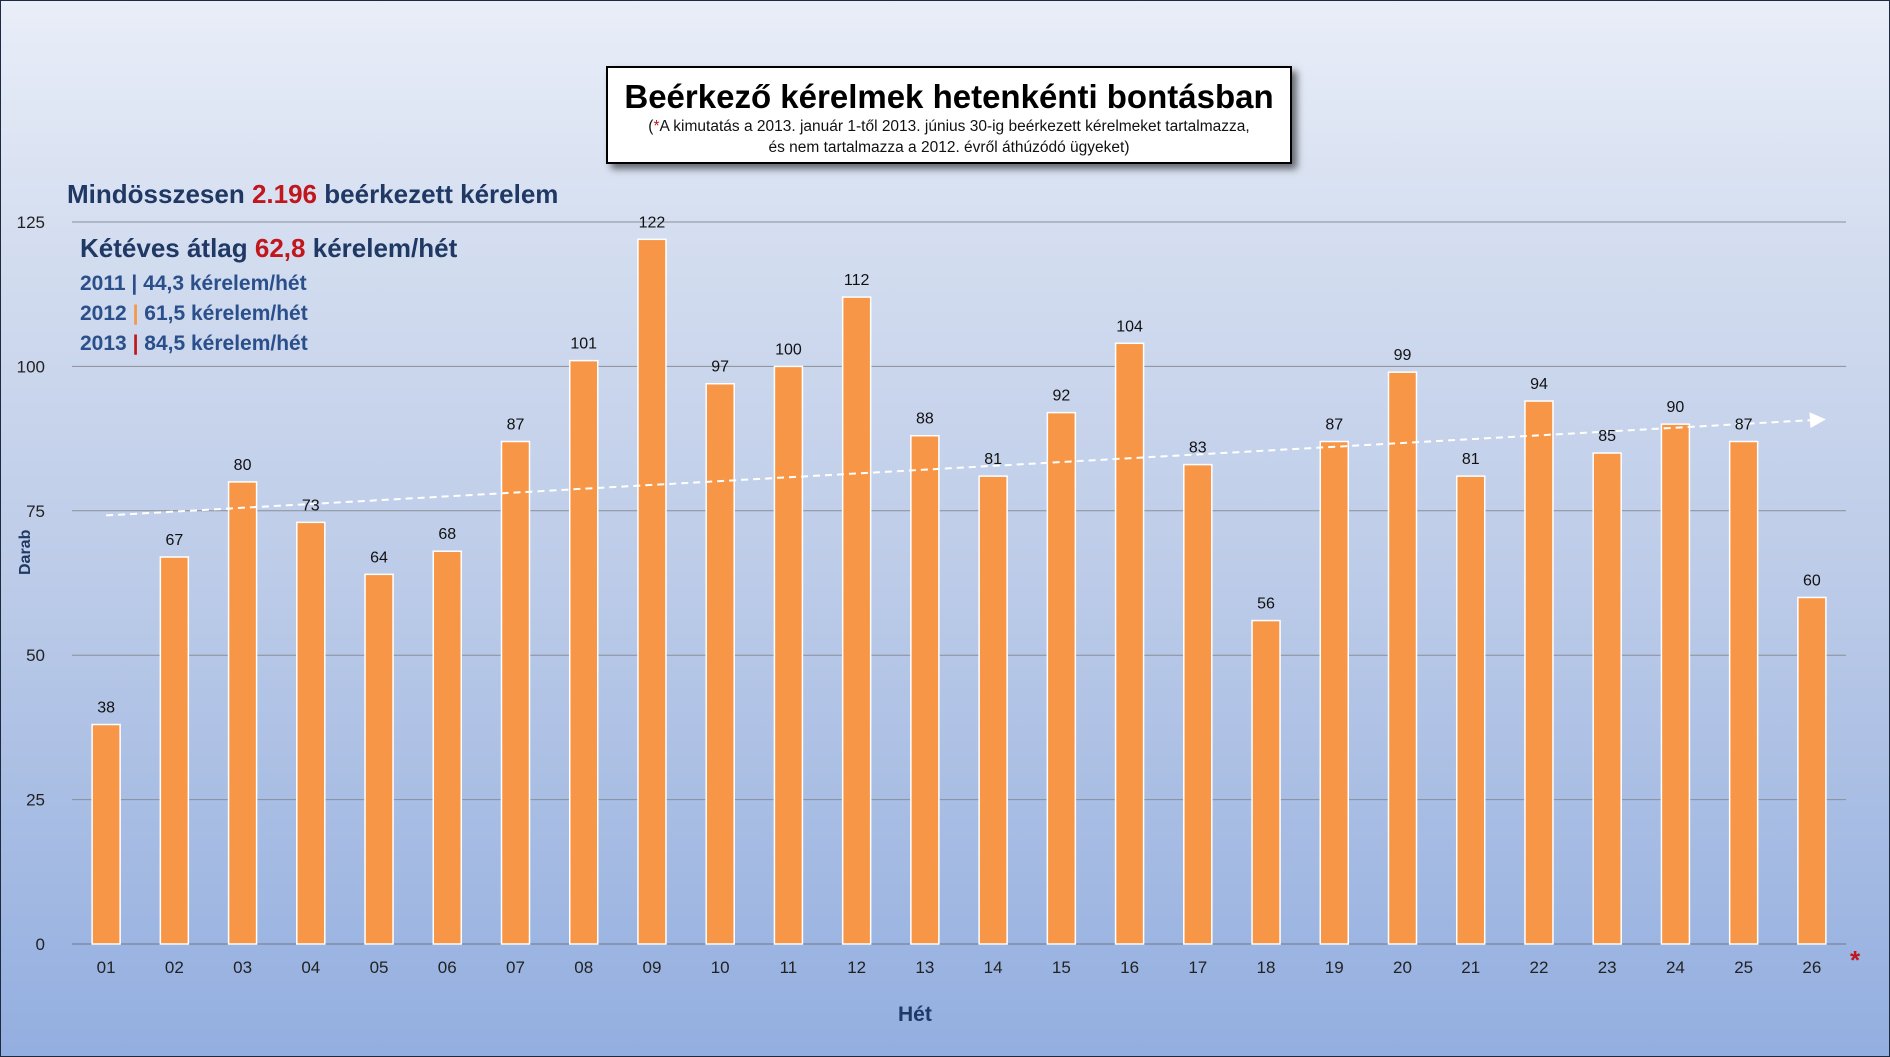  Describe the element at coordinates (857, 280) in the screenshot. I see `bar-value-label: 112` at that location.